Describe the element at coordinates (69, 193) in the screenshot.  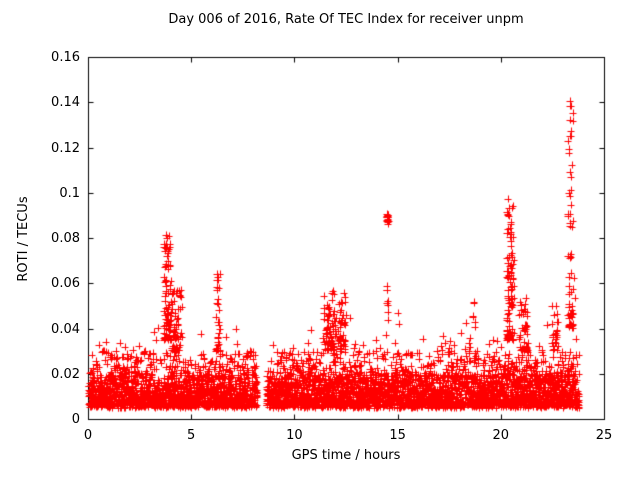
I see `y-tick-label: 0.1` at that location.